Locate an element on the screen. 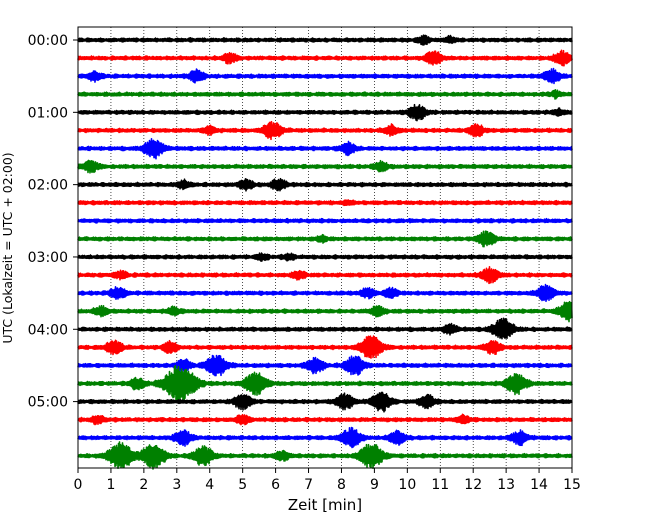  y-tick-label: 01:00 is located at coordinates (48, 113).